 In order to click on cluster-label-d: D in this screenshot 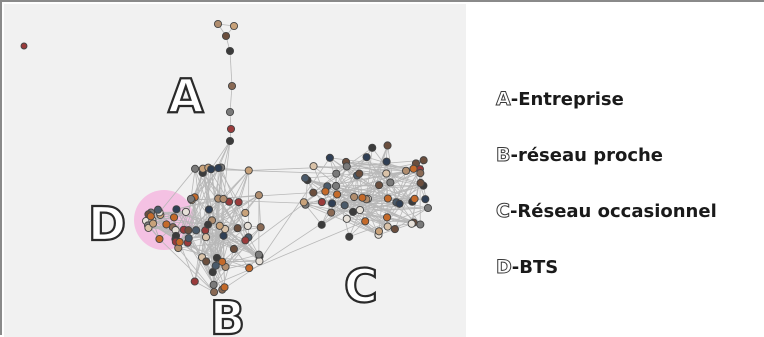, I will do `click(107, 224)`.